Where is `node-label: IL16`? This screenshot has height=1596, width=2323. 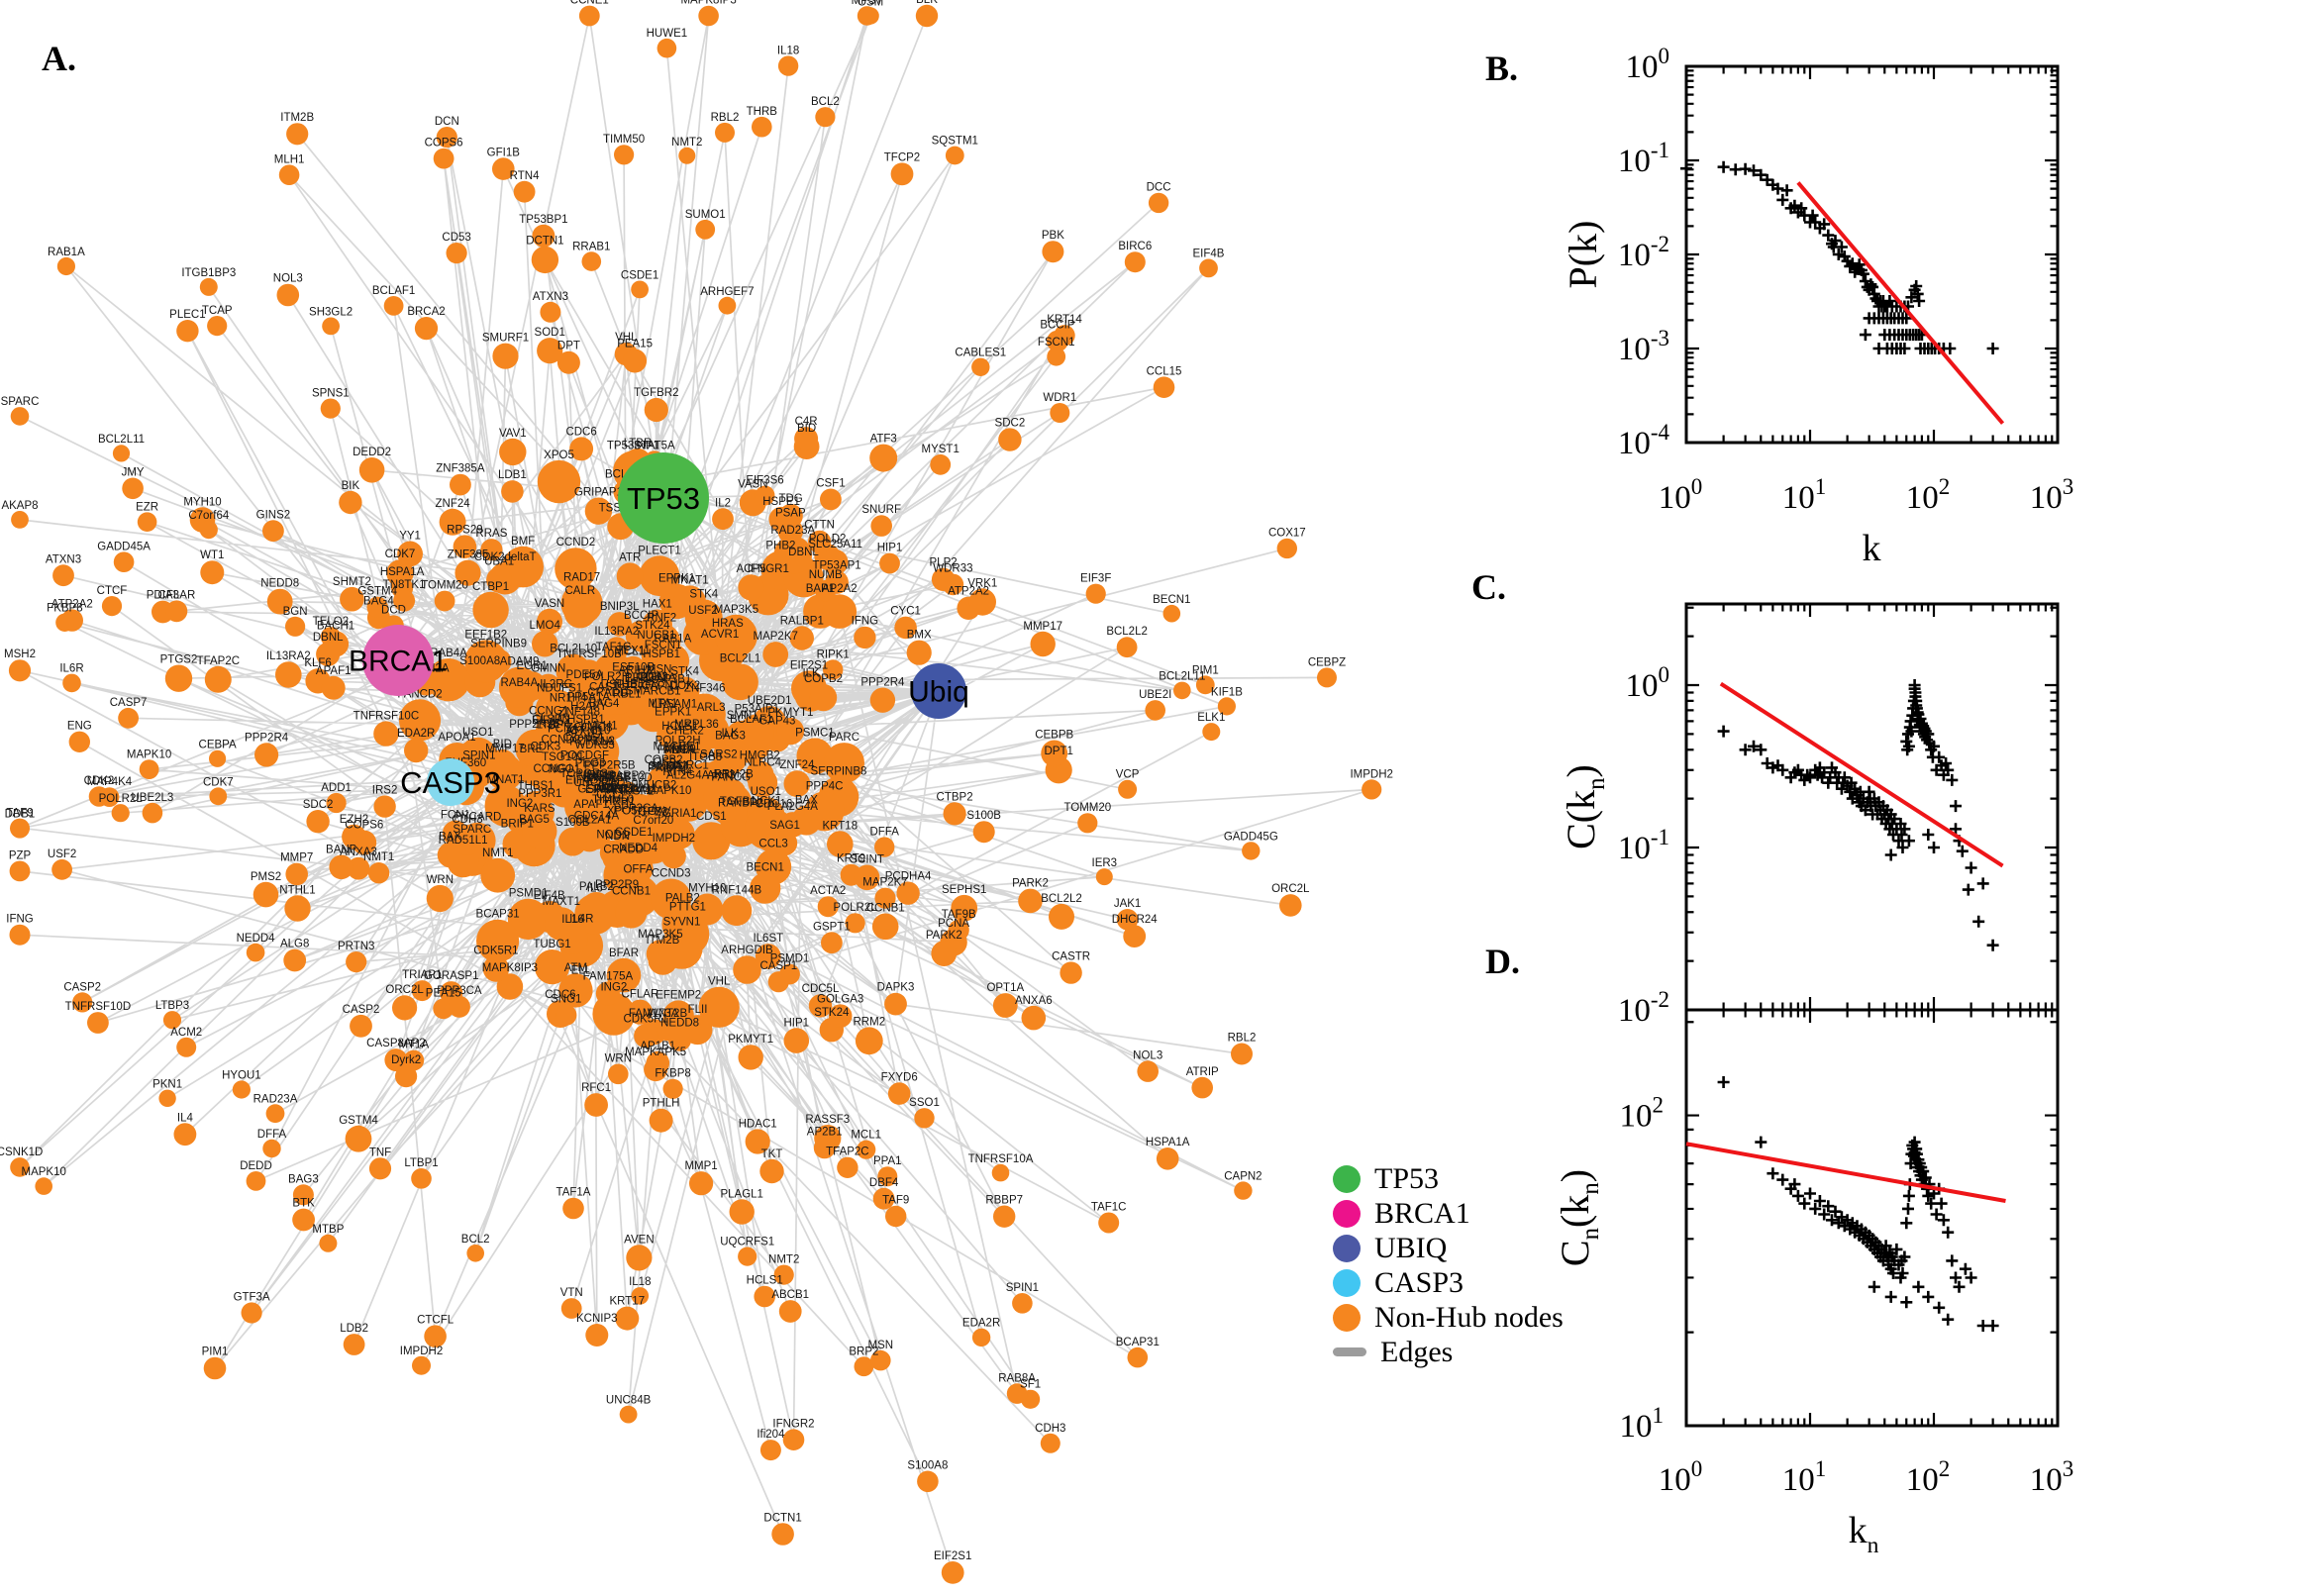
node-label: IL16 is located at coordinates (572, 920).